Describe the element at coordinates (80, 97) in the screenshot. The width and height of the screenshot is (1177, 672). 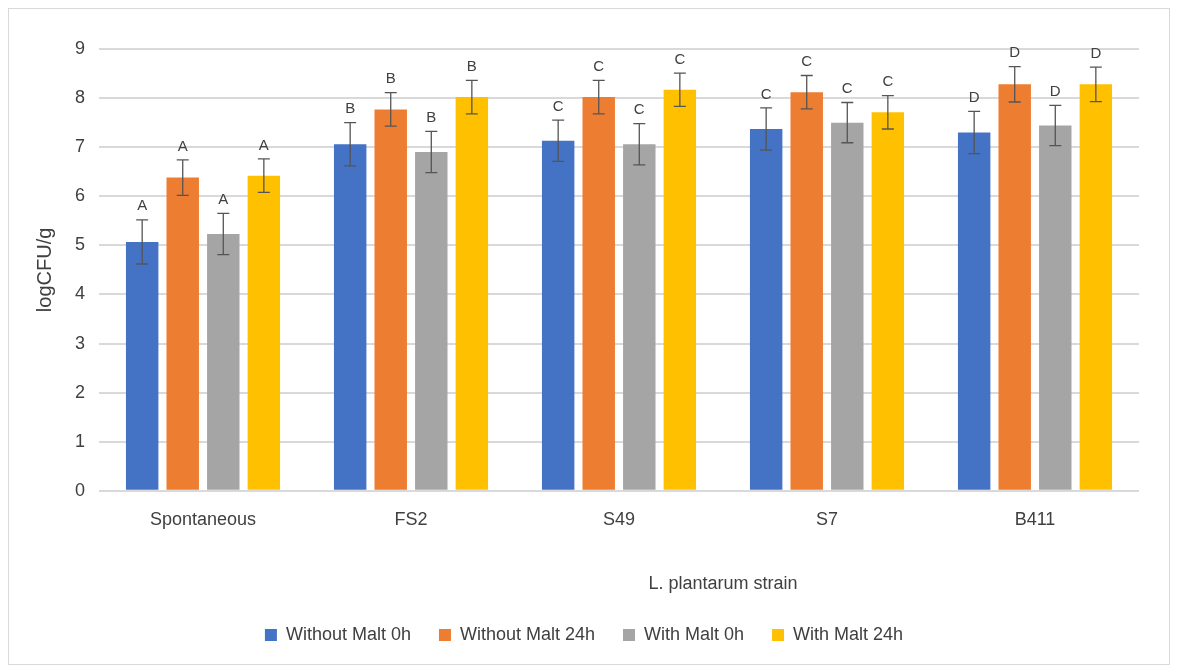
I see `y-tick-label: 8` at that location.